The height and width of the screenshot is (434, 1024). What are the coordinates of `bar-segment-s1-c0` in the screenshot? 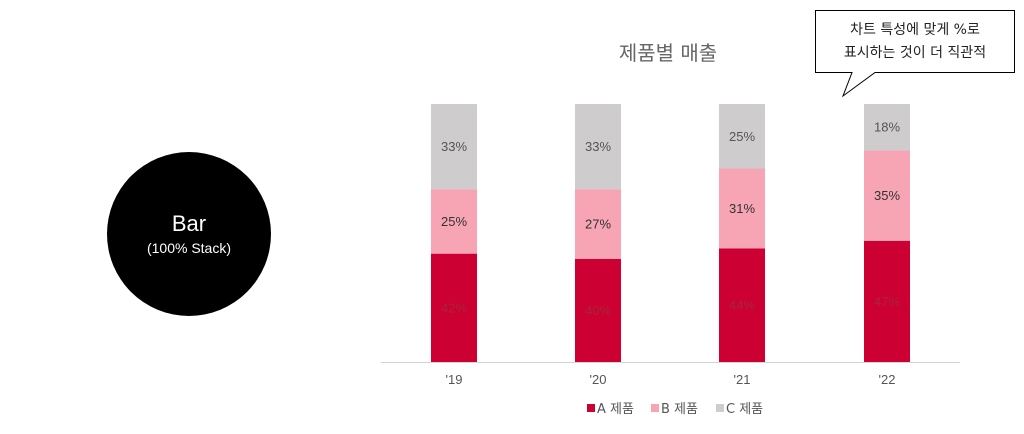 It's located at (454, 221).